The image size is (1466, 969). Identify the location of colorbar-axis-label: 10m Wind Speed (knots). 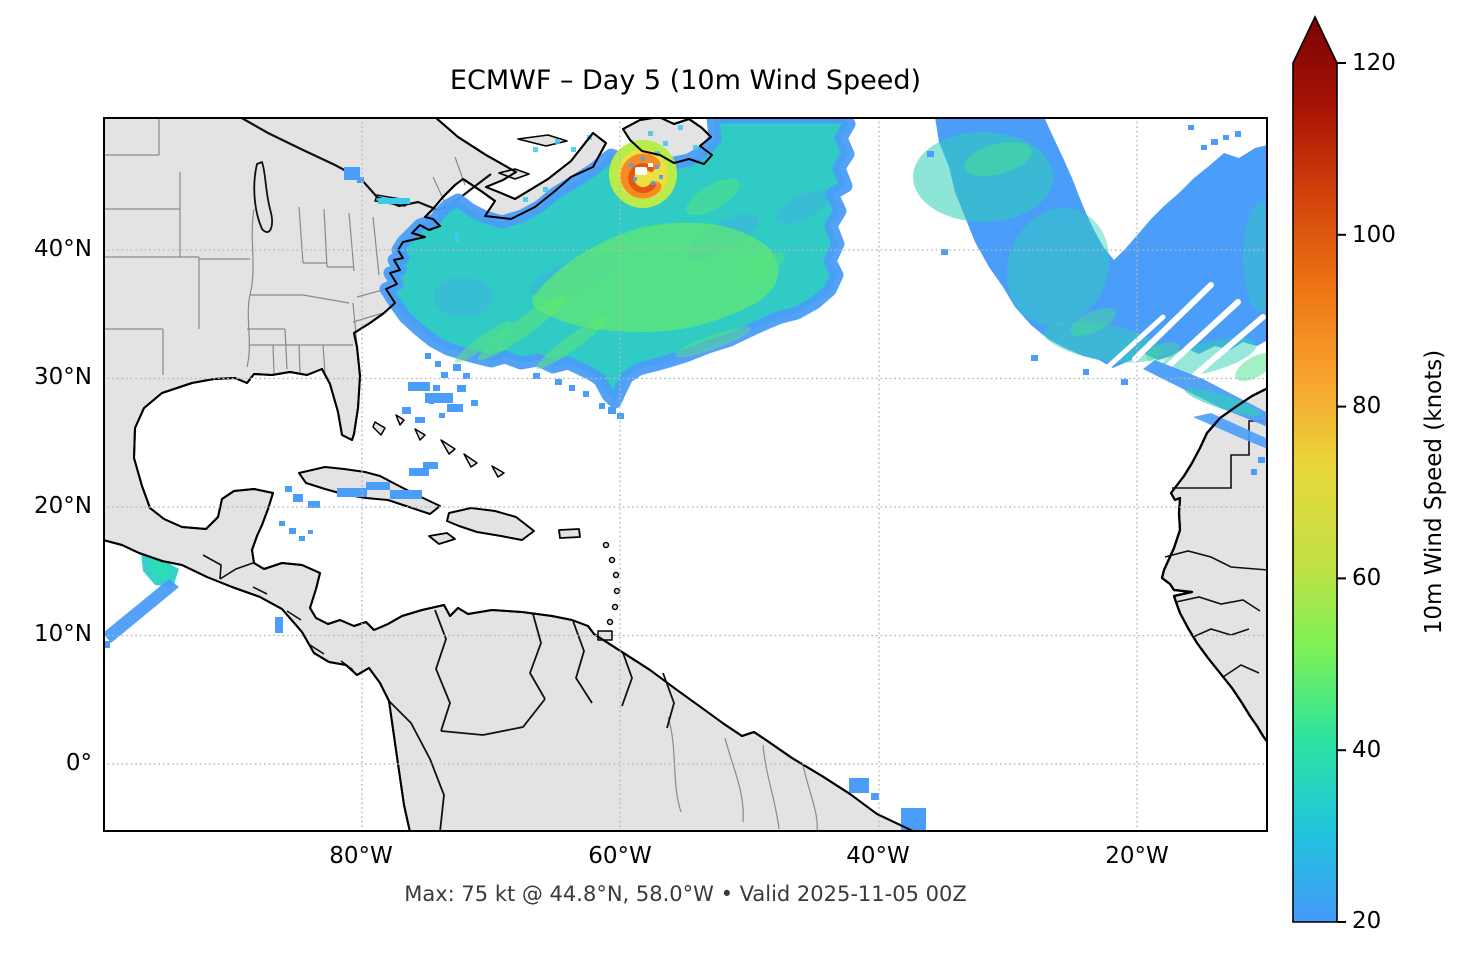
(1434, 492).